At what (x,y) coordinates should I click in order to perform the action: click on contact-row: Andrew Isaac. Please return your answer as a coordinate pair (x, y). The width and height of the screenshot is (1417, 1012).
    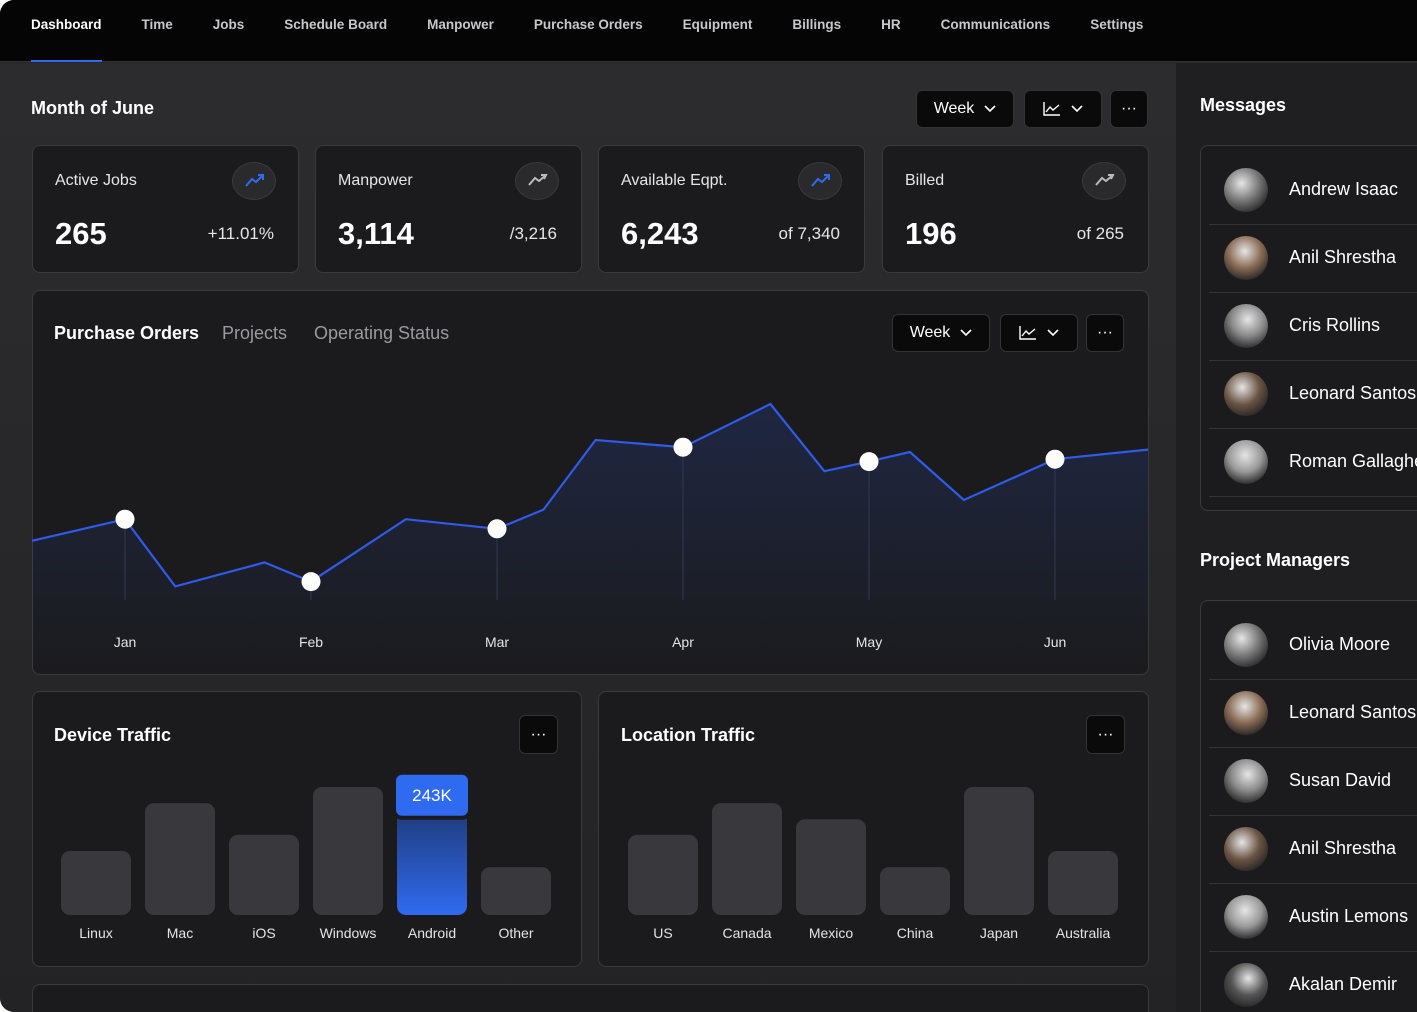
    Looking at the image, I should click on (1313, 190).